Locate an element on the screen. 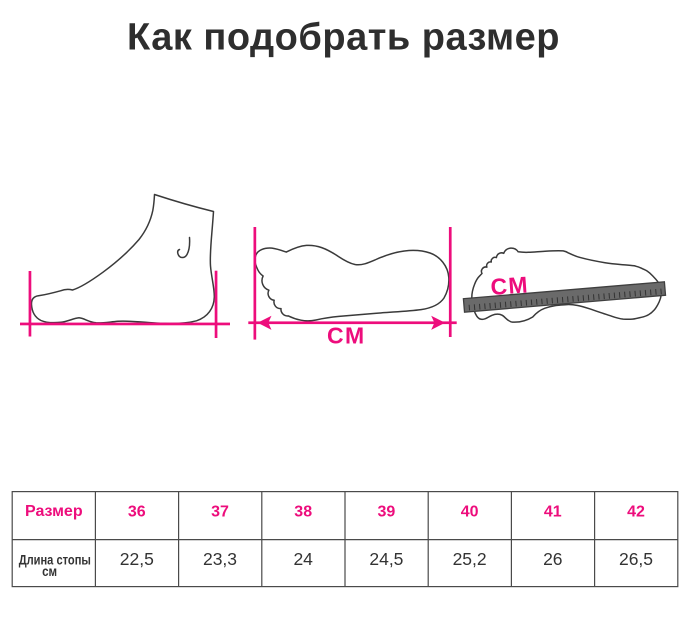  svg-text: 39 is located at coordinates (387, 512).